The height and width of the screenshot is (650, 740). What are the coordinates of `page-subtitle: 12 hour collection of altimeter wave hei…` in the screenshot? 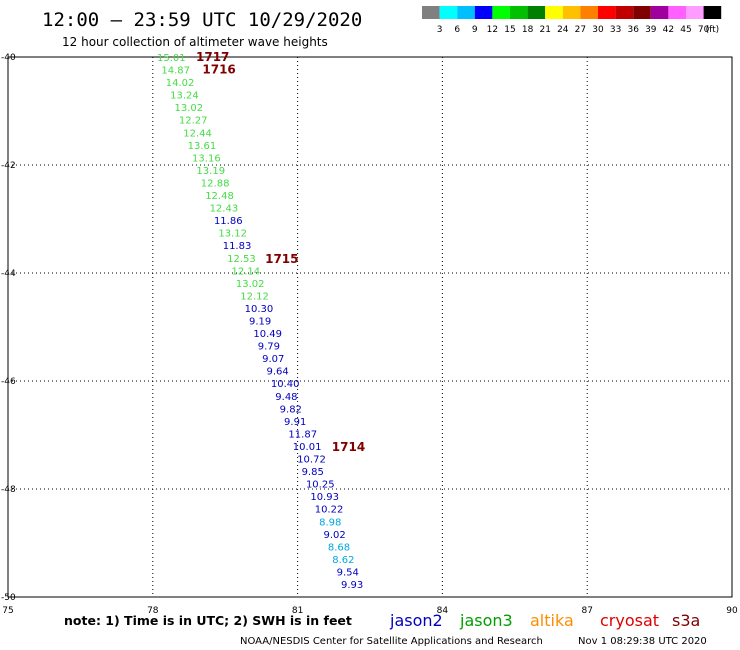 It's located at (195, 42).